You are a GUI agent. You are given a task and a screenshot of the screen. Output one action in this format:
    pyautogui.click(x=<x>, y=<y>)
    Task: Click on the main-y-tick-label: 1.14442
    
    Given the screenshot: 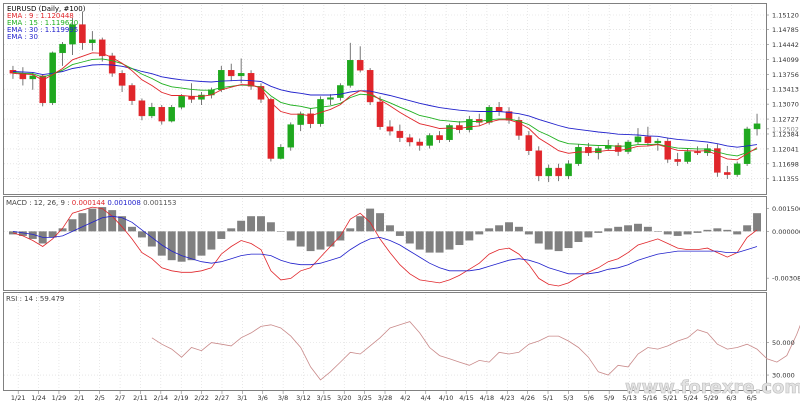 What is the action you would take?
    pyautogui.click(x=785, y=45)
    